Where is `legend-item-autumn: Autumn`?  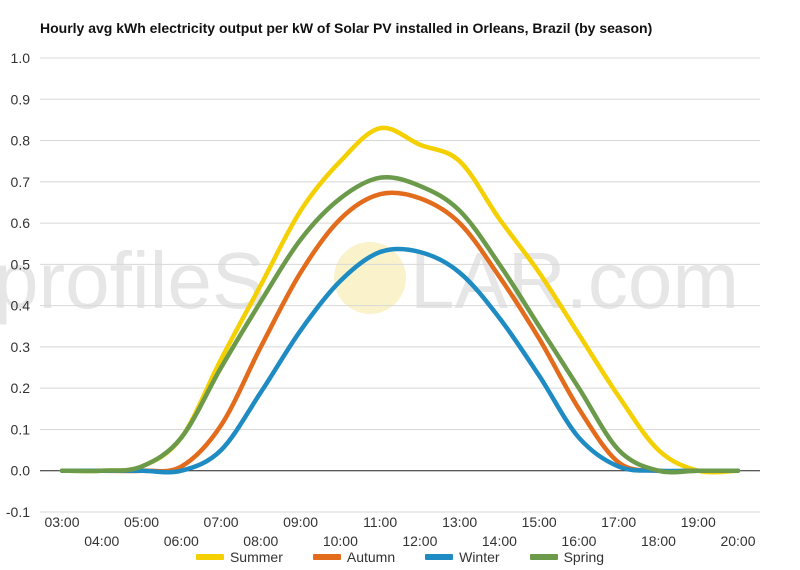
legend-item-autumn: Autumn is located at coordinates (354, 557).